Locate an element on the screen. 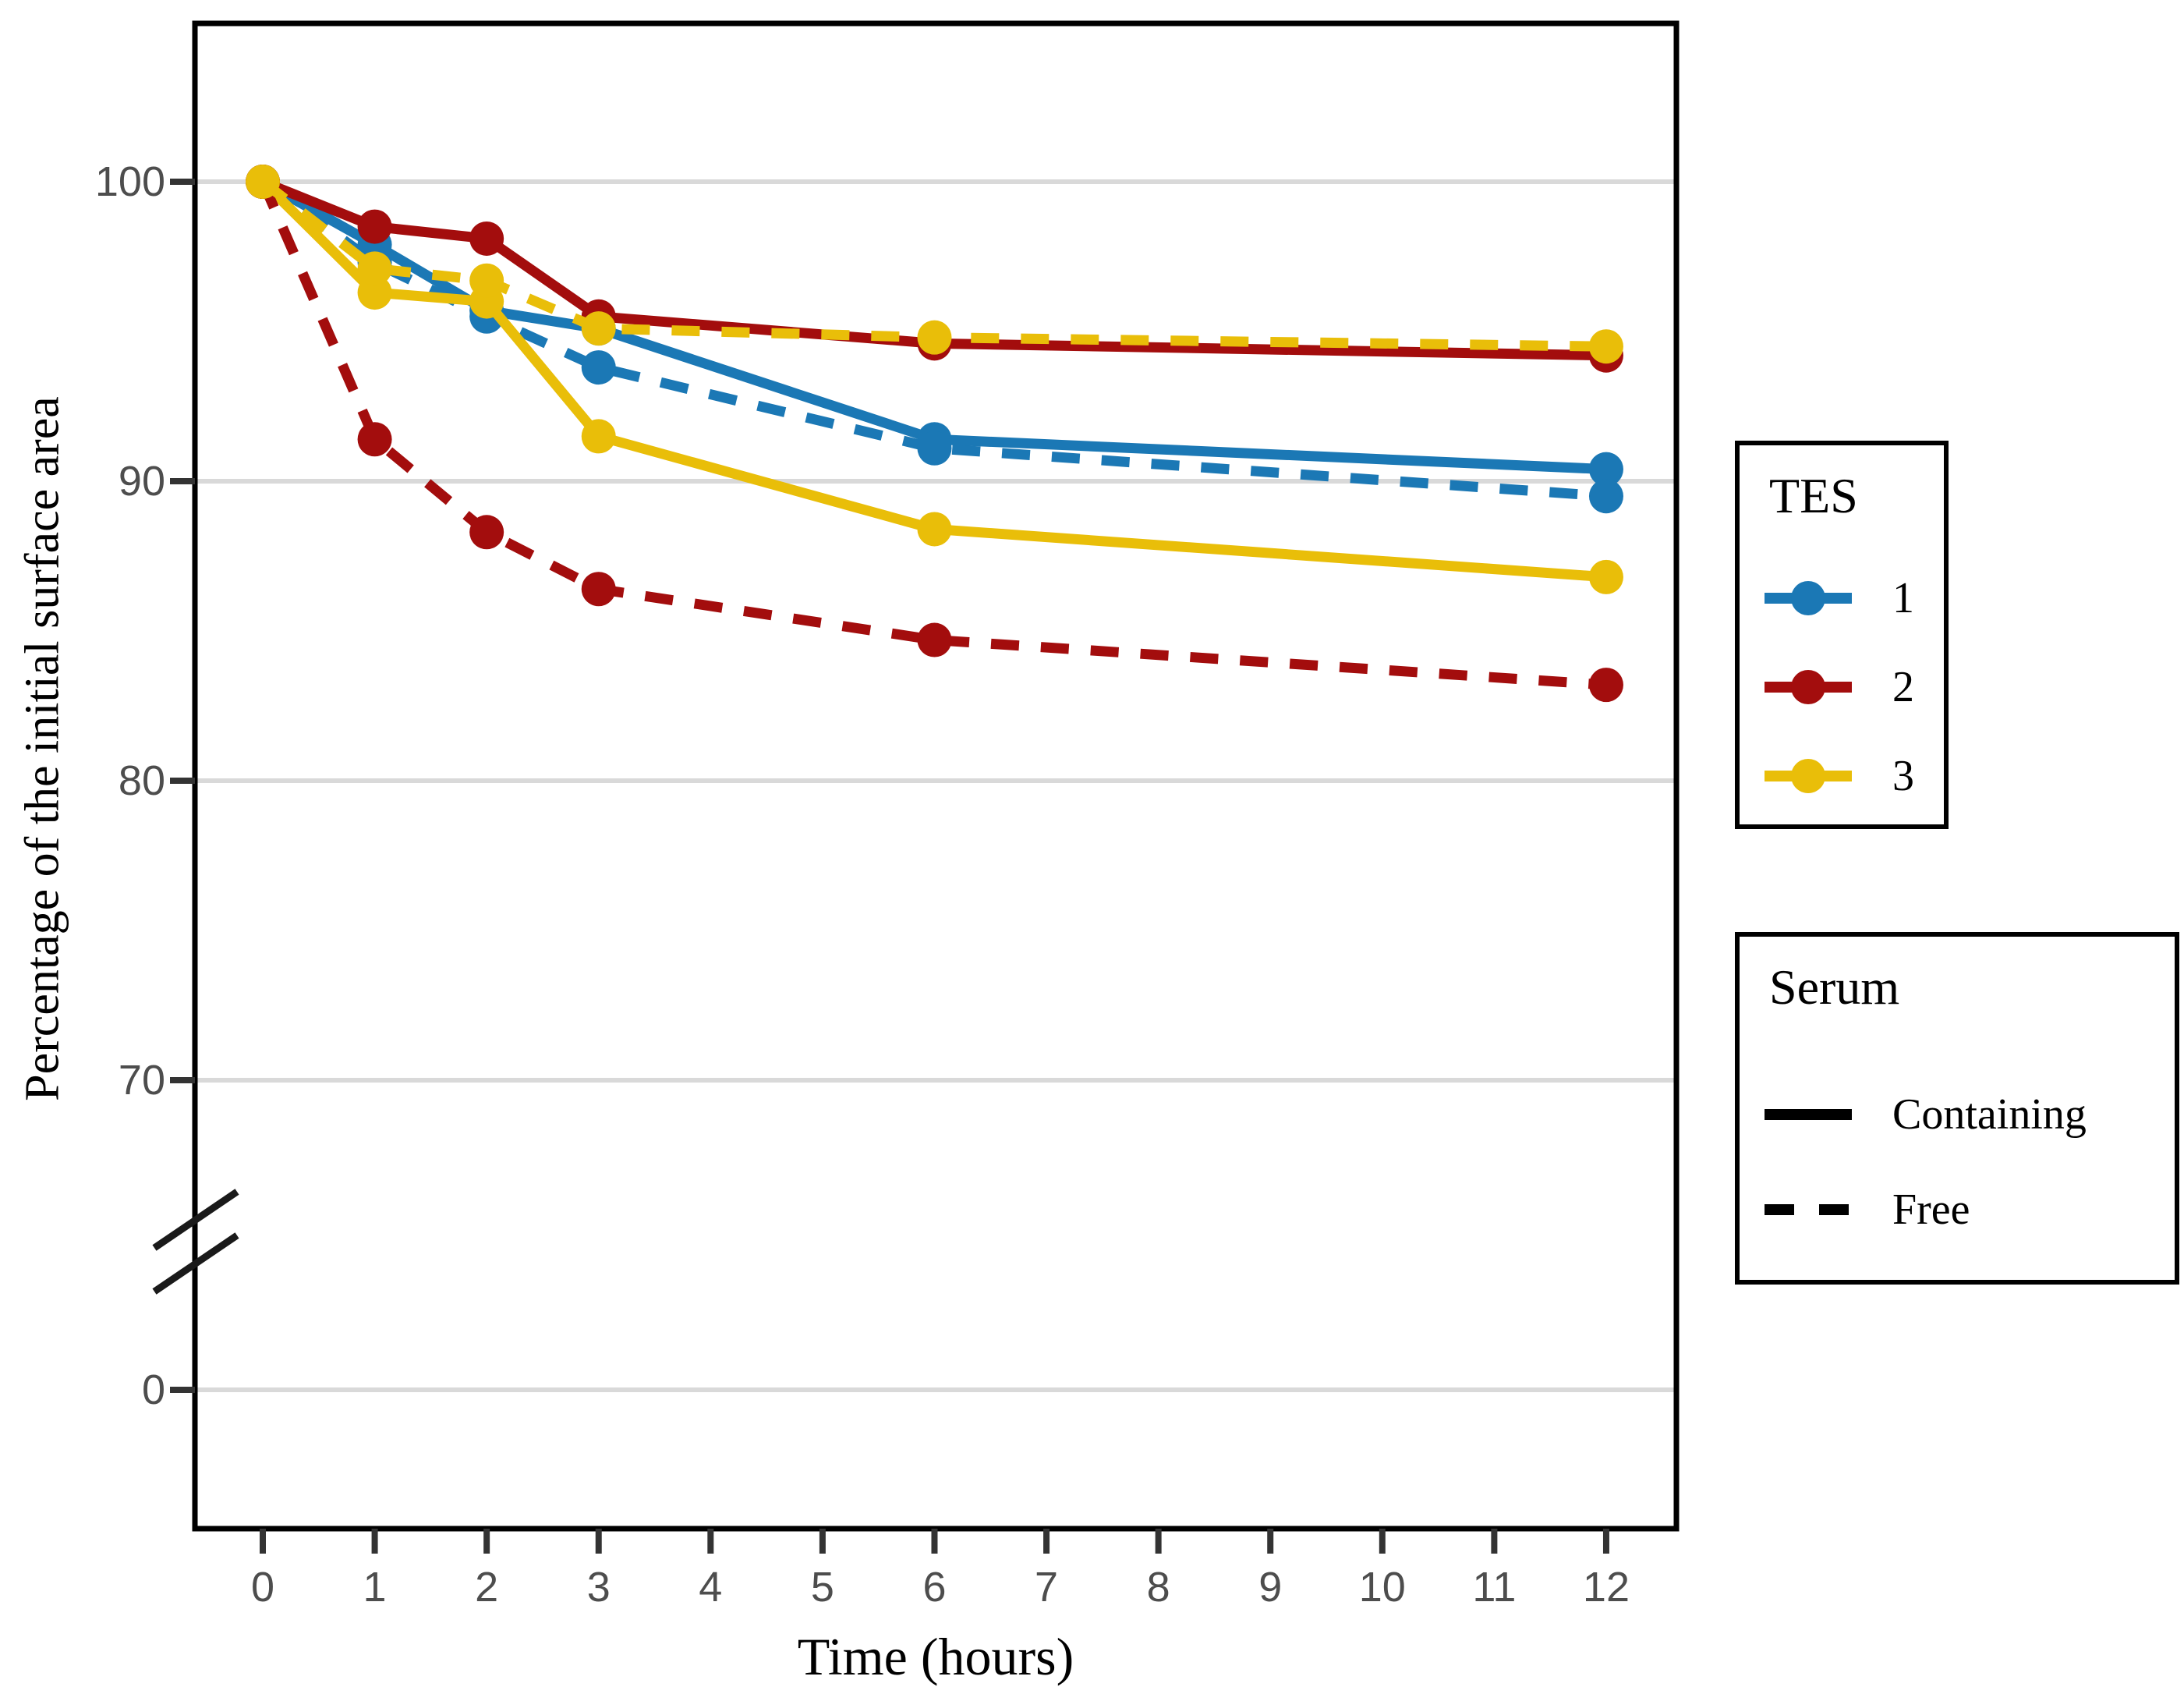 The width and height of the screenshot is (2184, 1694). series-tes1-containing-marker-h12 is located at coordinates (1606, 469).